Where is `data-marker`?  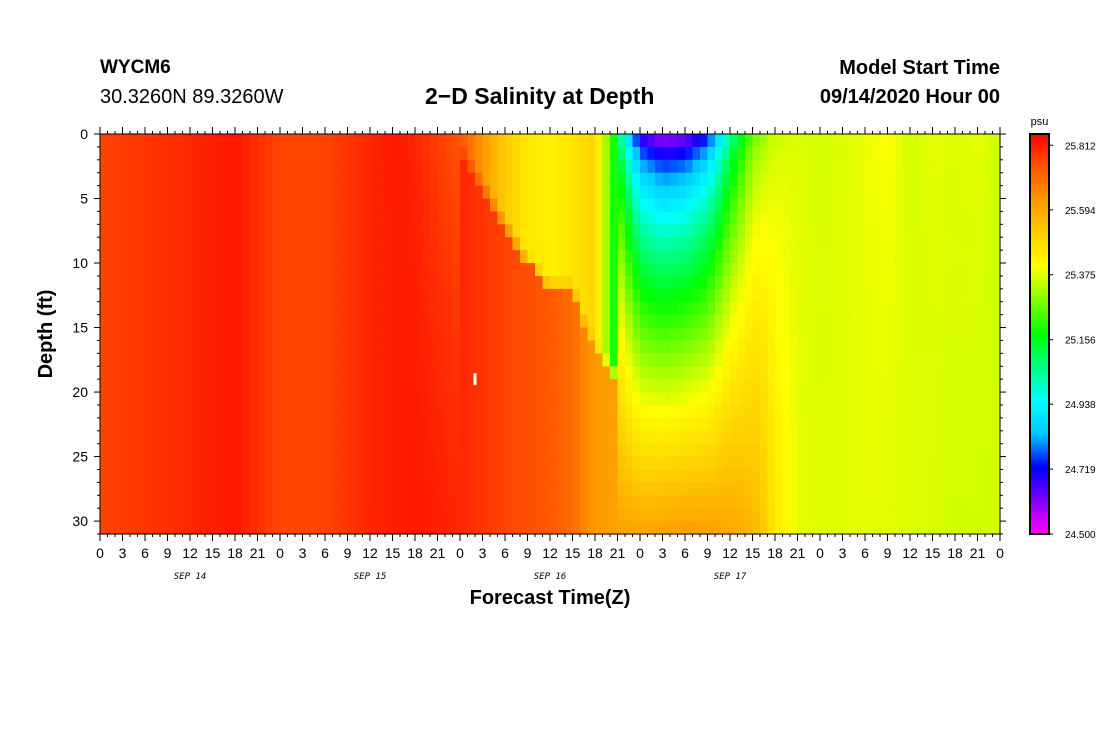
data-marker is located at coordinates (475, 379).